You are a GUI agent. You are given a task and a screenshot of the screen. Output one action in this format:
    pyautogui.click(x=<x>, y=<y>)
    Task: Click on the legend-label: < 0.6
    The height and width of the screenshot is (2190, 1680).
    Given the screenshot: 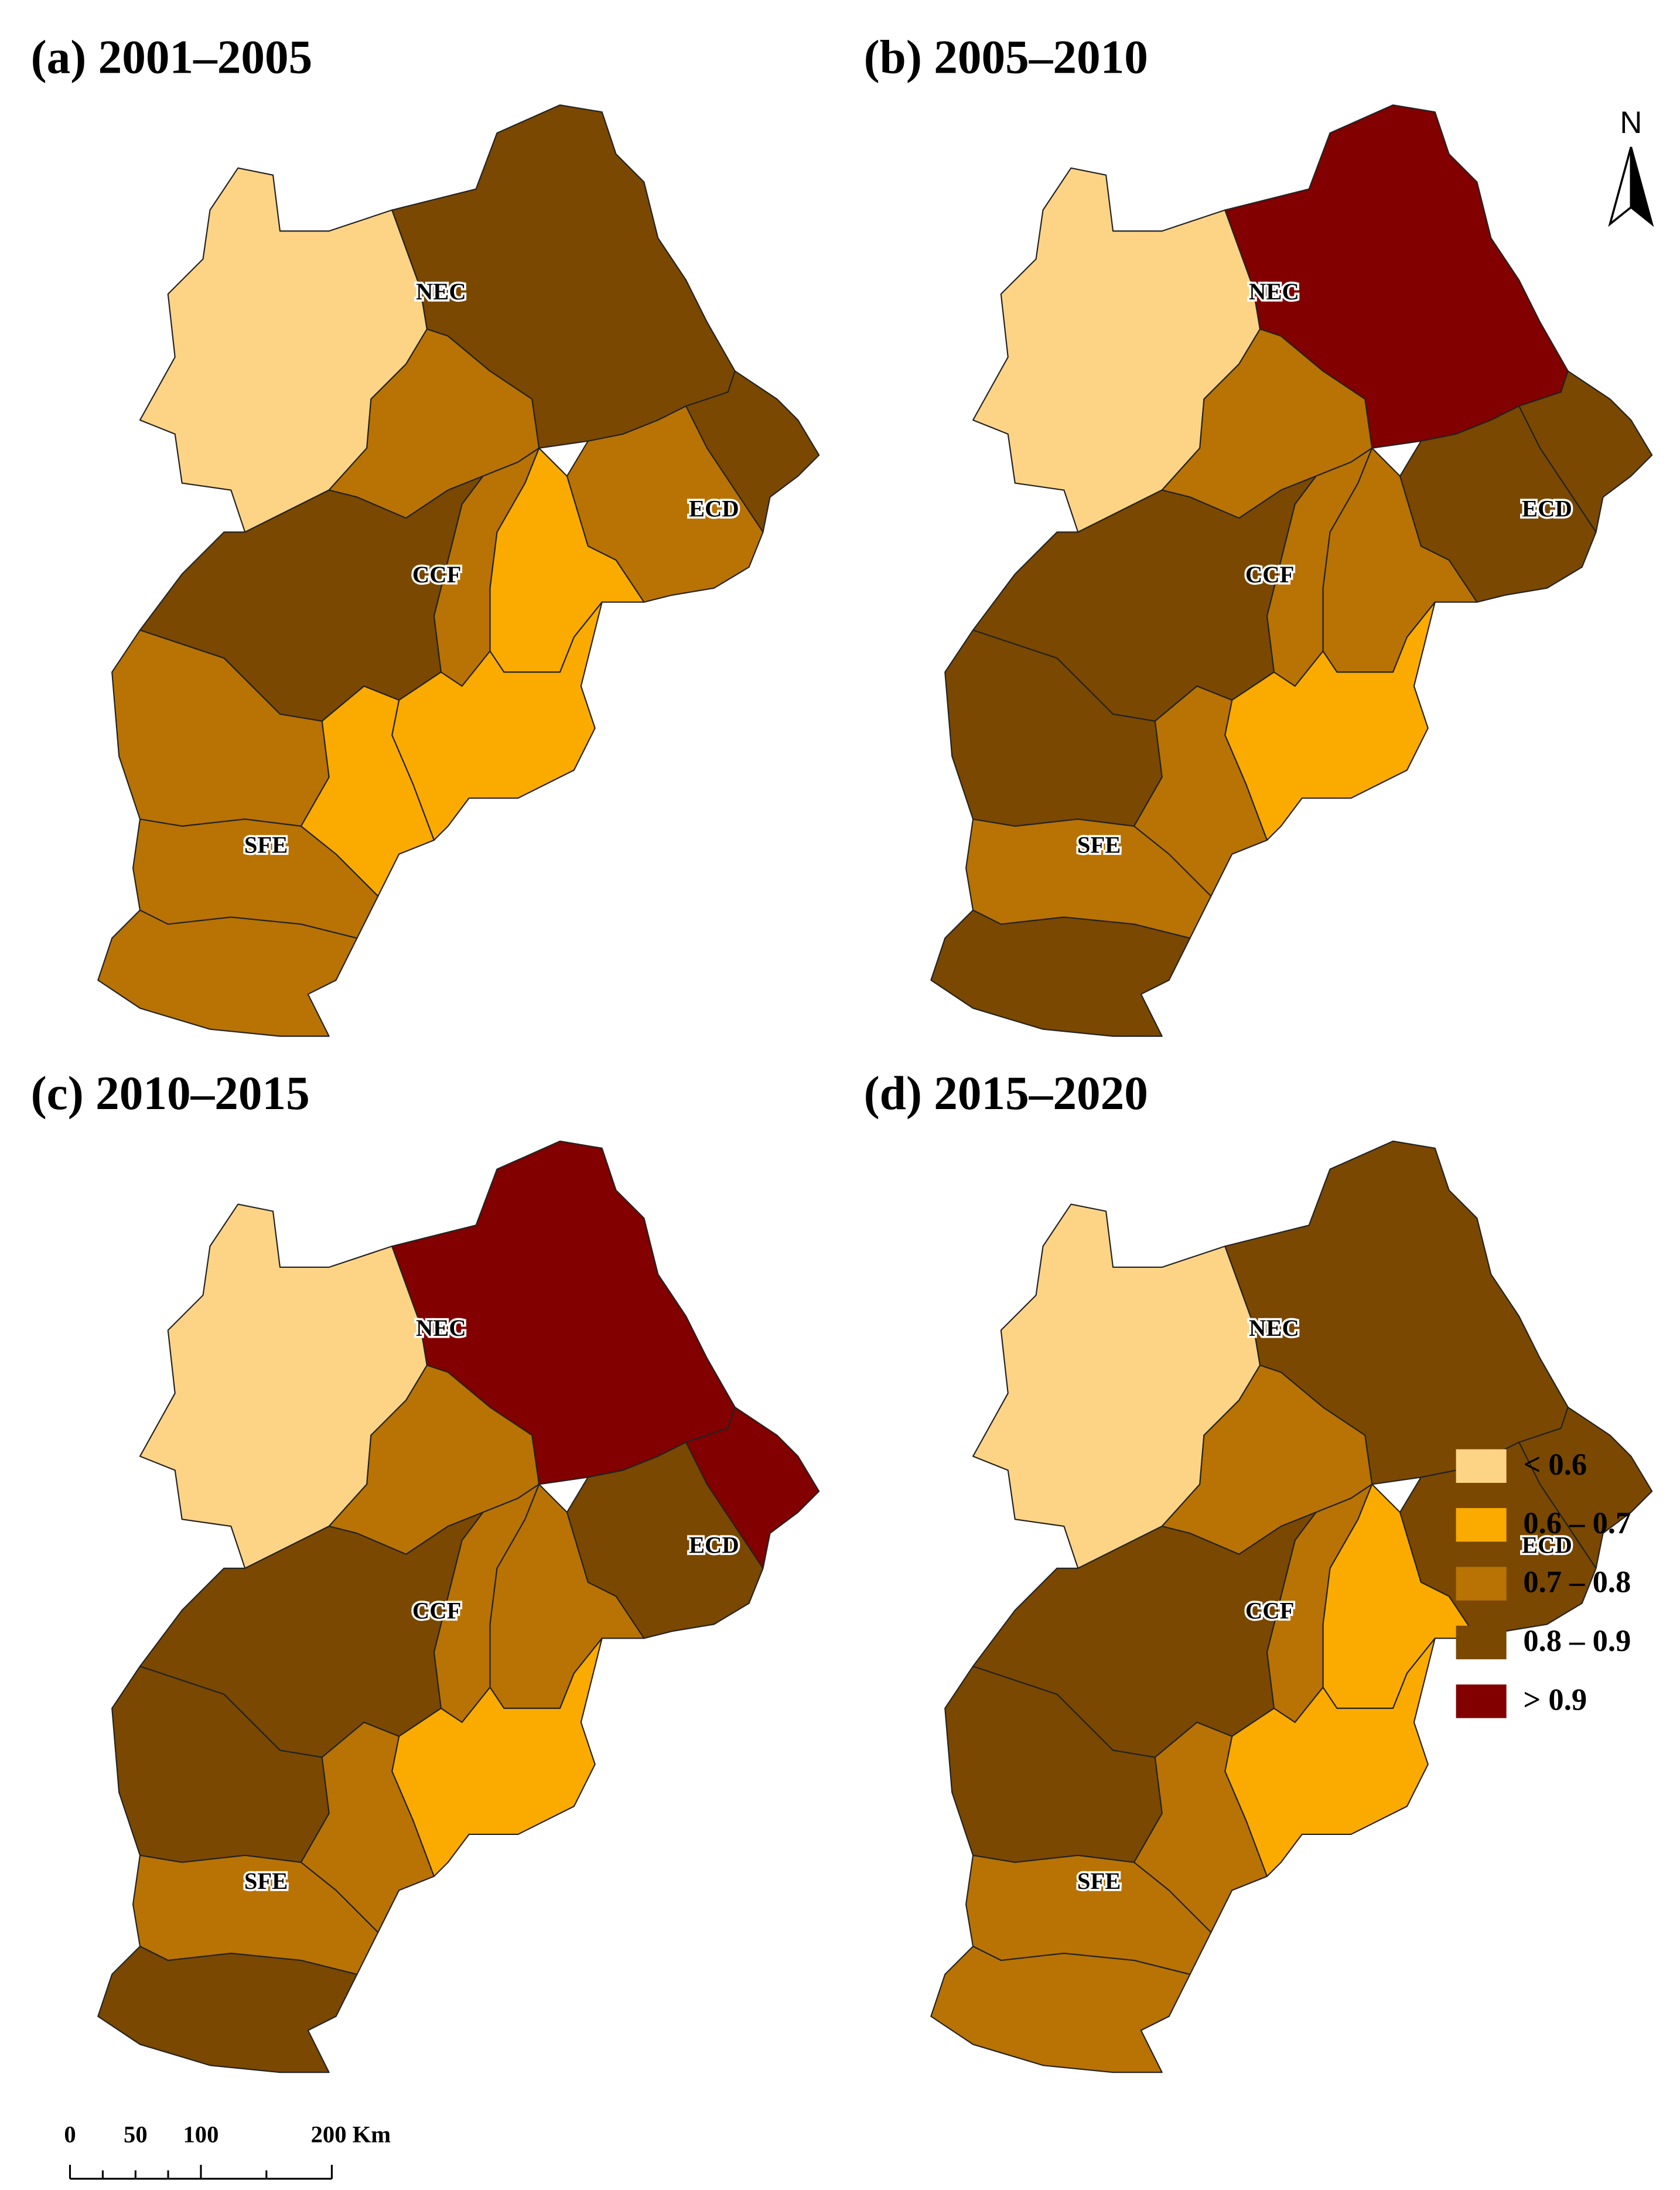 What is the action you would take?
    pyautogui.click(x=1555, y=1465)
    